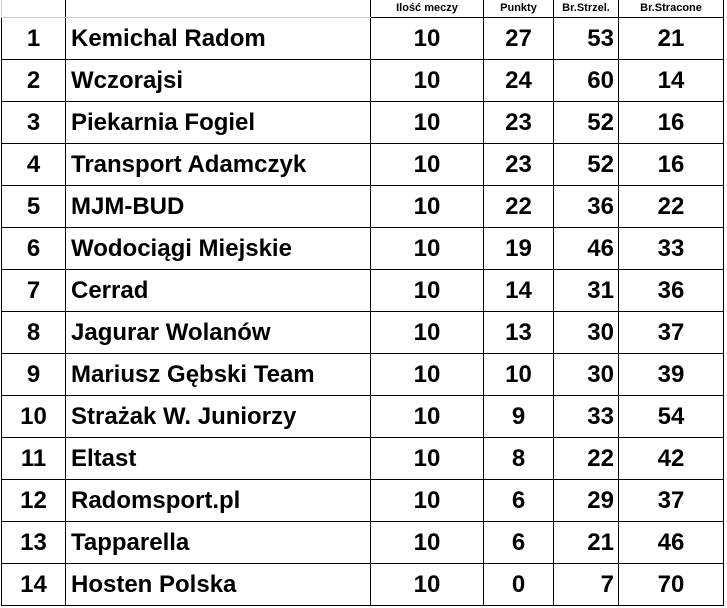  Describe the element at coordinates (518, 80) in the screenshot. I see `points-cell: 24` at that location.